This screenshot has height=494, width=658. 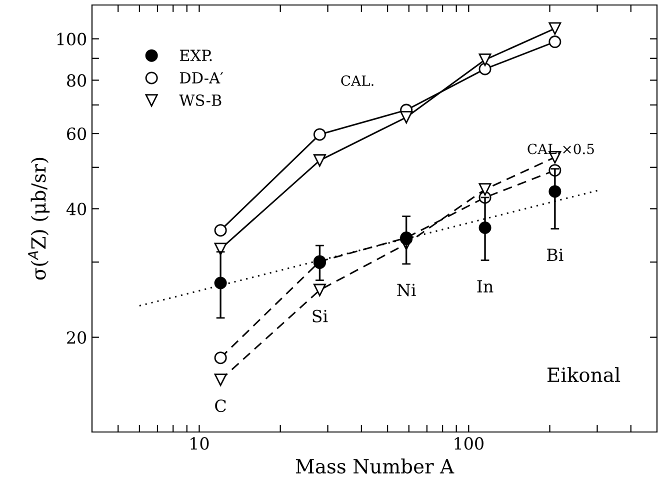 What do you see at coordinates (220, 406) in the screenshot?
I see `annotation: C` at bounding box center [220, 406].